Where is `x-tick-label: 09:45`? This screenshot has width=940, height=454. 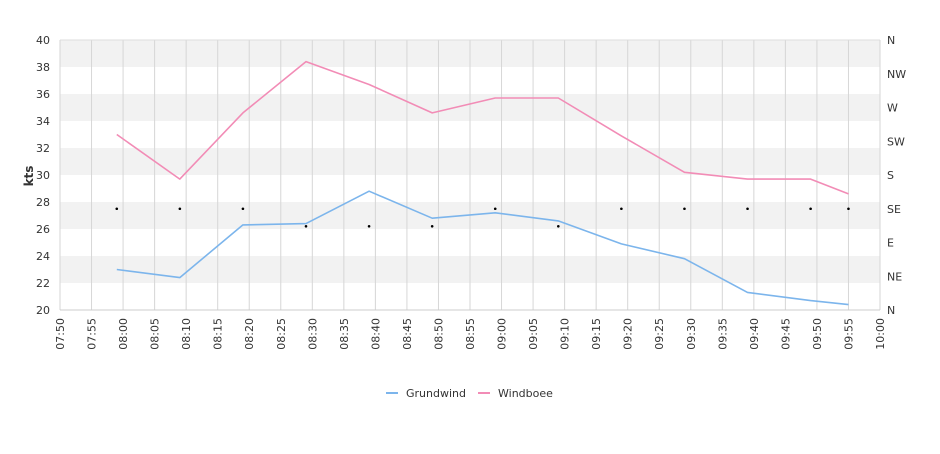
x-tick-label: 09:45 is located at coordinates (785, 334).